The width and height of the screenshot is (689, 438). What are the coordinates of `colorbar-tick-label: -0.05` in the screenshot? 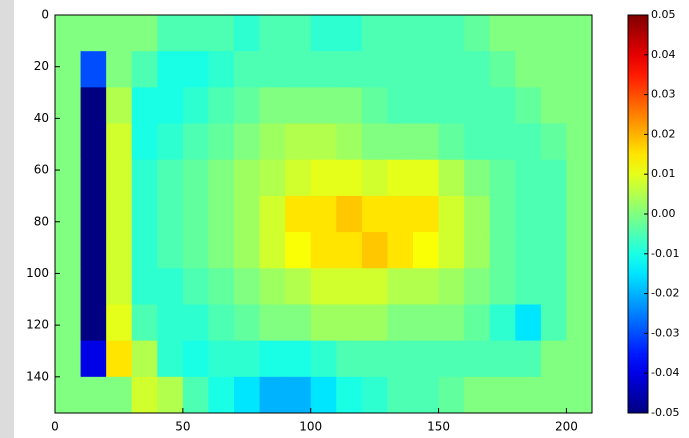 It's located at (665, 412).